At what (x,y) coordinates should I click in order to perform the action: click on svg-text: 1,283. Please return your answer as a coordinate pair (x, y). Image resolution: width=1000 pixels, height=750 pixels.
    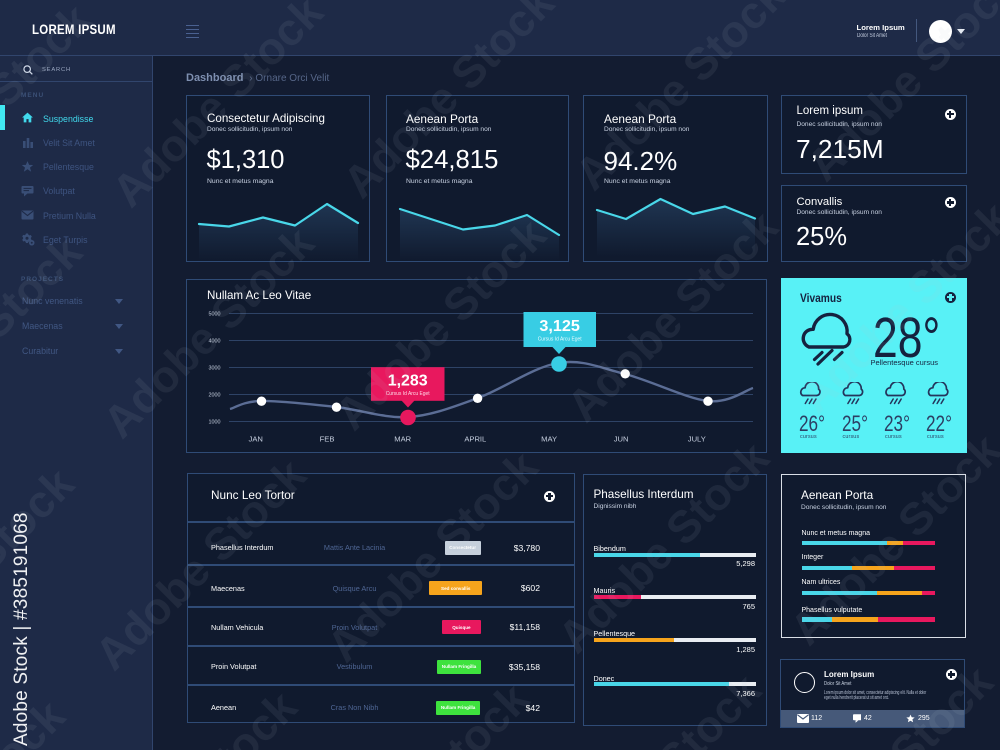
    Looking at the image, I should click on (408, 381).